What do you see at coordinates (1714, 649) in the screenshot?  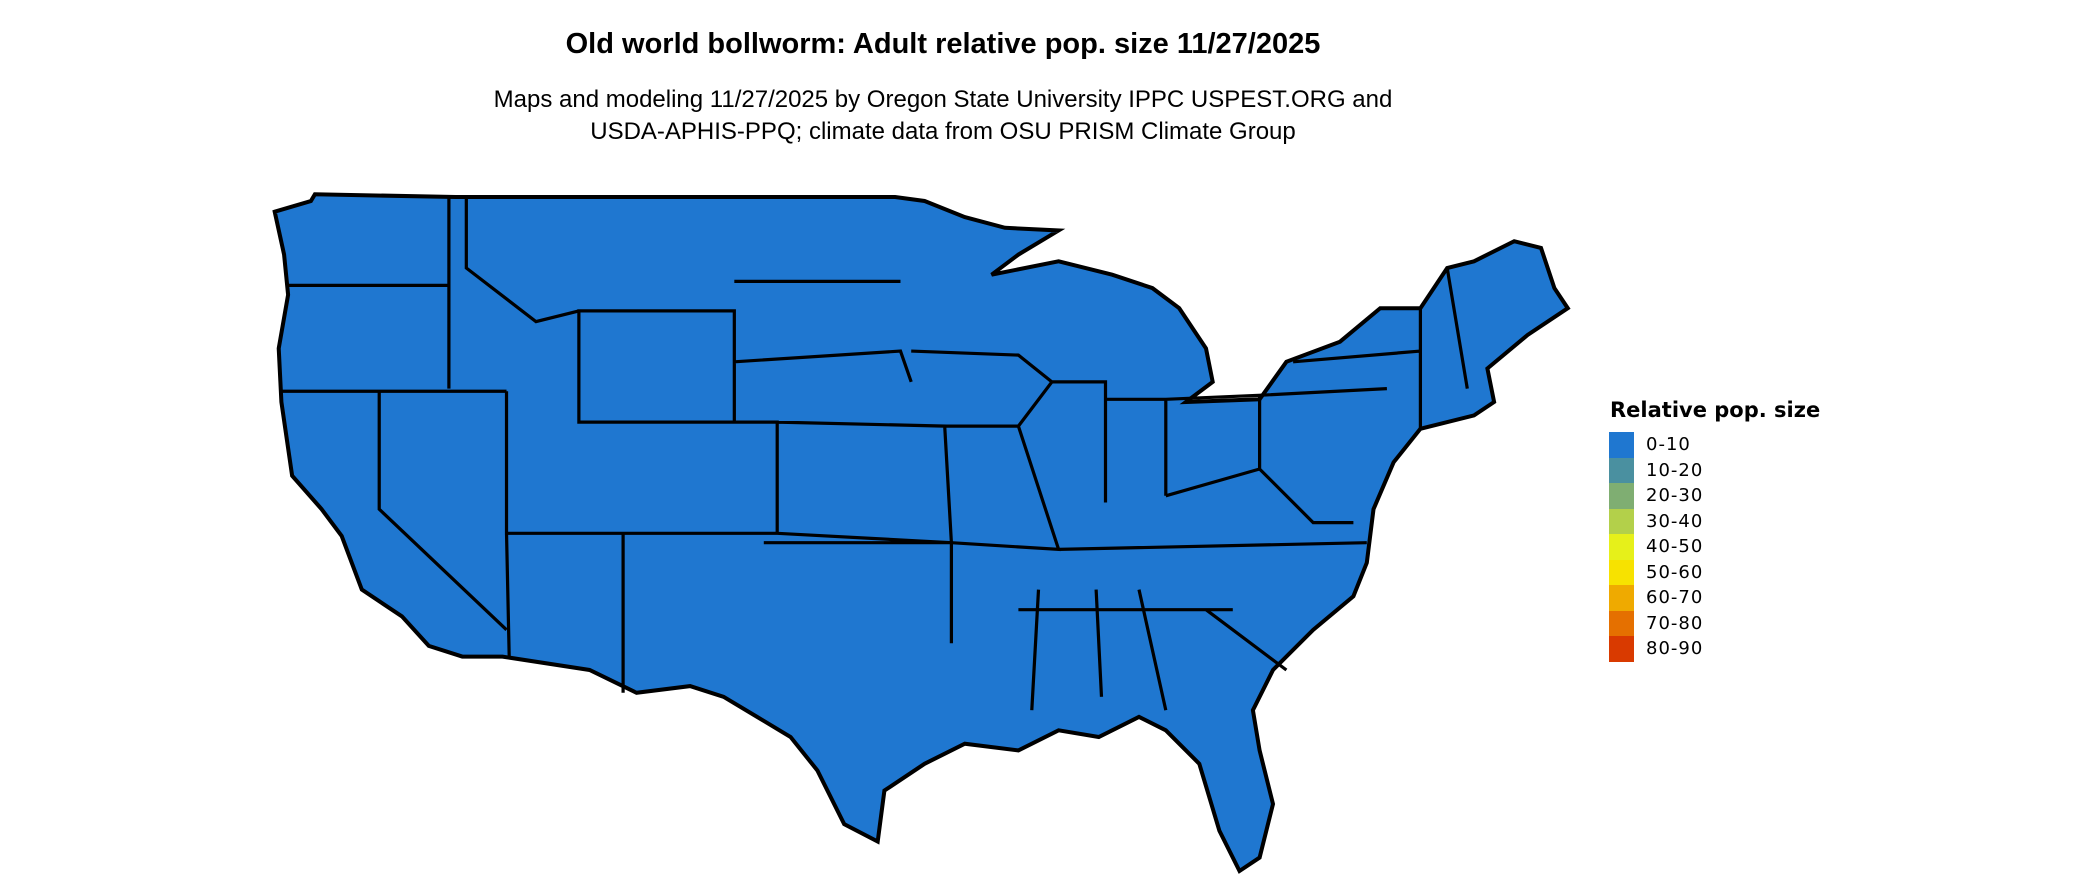 I see `legend-item: 80-90` at bounding box center [1714, 649].